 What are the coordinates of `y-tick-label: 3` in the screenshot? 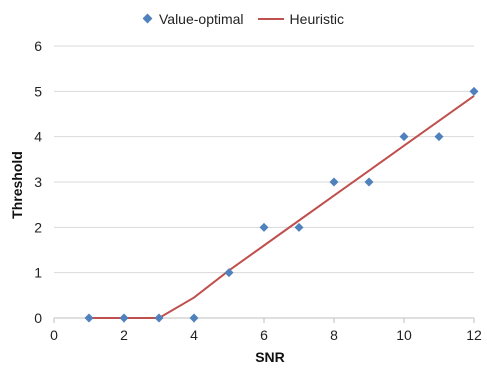 It's located at (38, 182).